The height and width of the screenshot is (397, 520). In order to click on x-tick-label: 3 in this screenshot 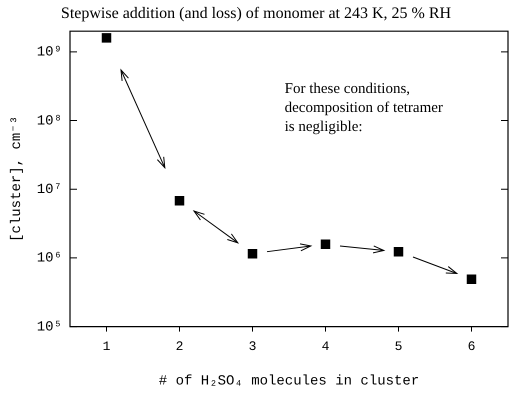, I will do `click(252, 346)`.